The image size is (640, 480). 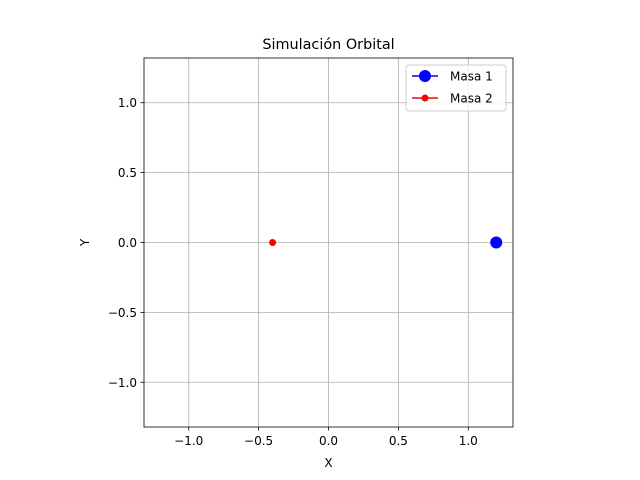 What do you see at coordinates (127, 103) in the screenshot?
I see `y-tick-label: 1.0` at bounding box center [127, 103].